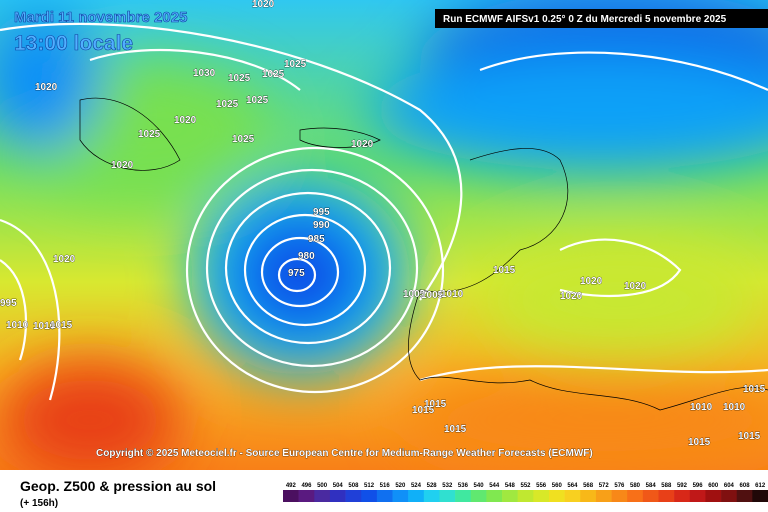 The width and height of the screenshot is (768, 512). Describe the element at coordinates (651, 486) in the screenshot. I see `scale-label: 584` at that location.